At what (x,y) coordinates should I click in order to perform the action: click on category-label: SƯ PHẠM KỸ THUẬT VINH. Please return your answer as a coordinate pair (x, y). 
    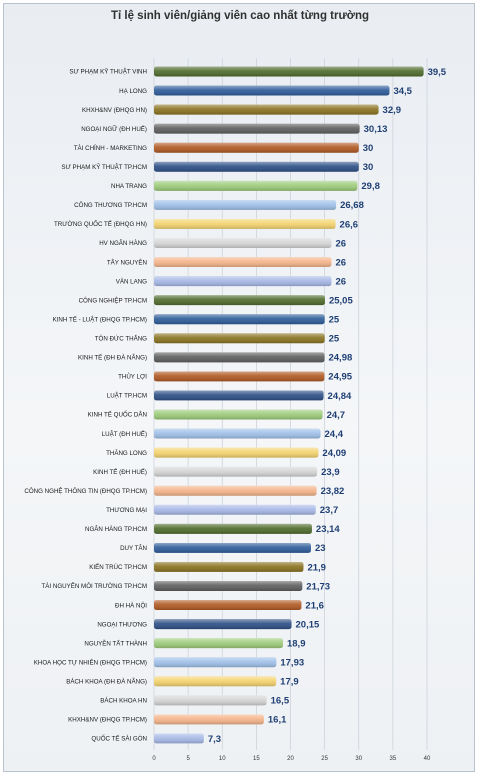
    Looking at the image, I should click on (108, 72).